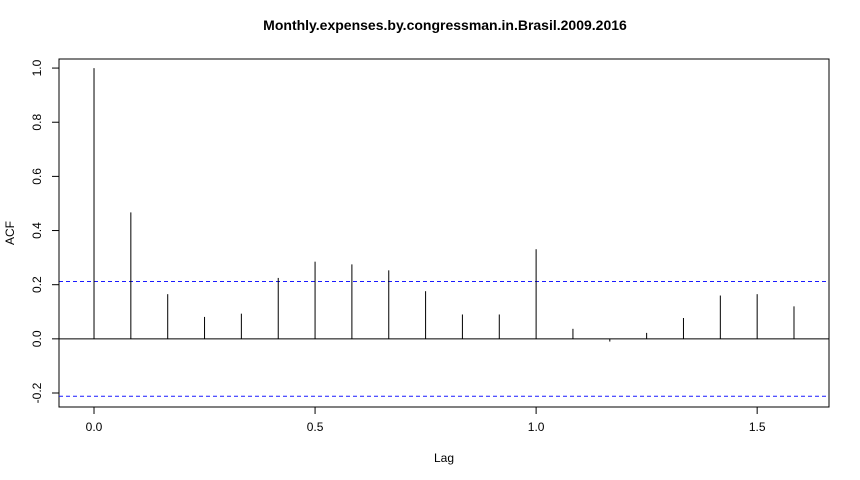 The image size is (860, 480). Describe the element at coordinates (10, 233) in the screenshot. I see `y-axis-label: ACF` at that location.